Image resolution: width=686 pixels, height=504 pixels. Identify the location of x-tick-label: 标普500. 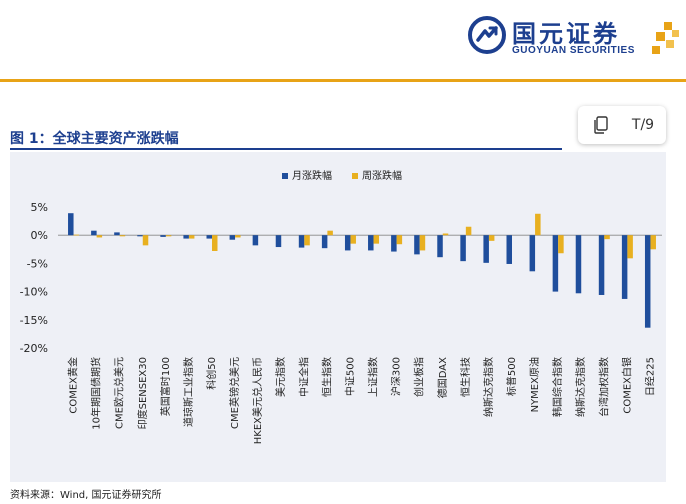
(511, 376).